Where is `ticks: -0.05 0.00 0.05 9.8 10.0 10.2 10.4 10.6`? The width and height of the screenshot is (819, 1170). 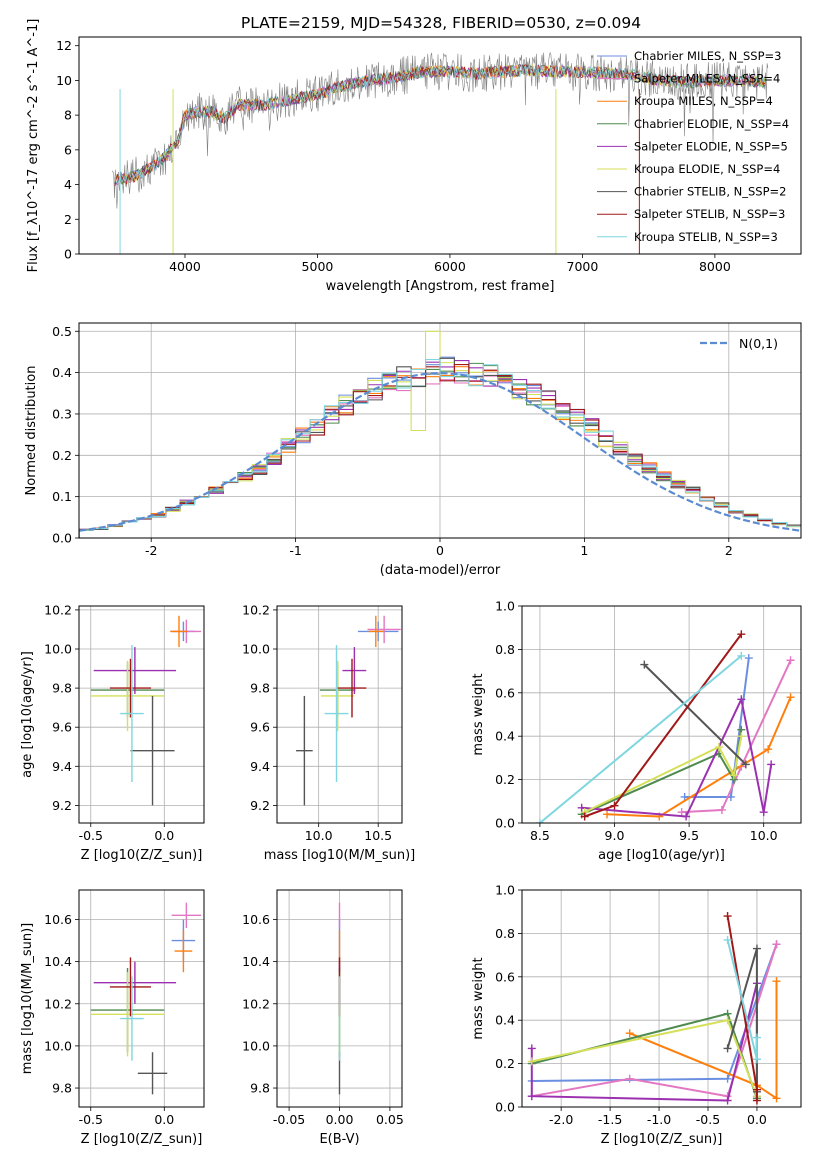
ticks: -0.05 0.00 0.05 9.8 10.0 10.2 10.4 10.6 is located at coordinates (323, 1019).